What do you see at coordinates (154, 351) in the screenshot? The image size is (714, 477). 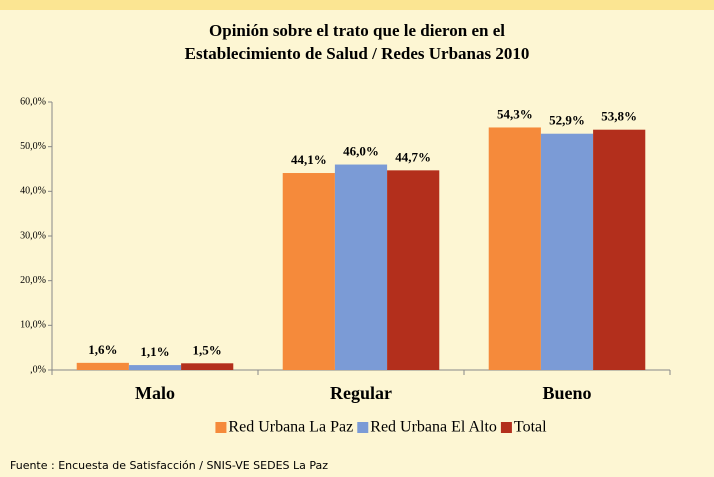 I see `data-label: 1,1%` at bounding box center [154, 351].